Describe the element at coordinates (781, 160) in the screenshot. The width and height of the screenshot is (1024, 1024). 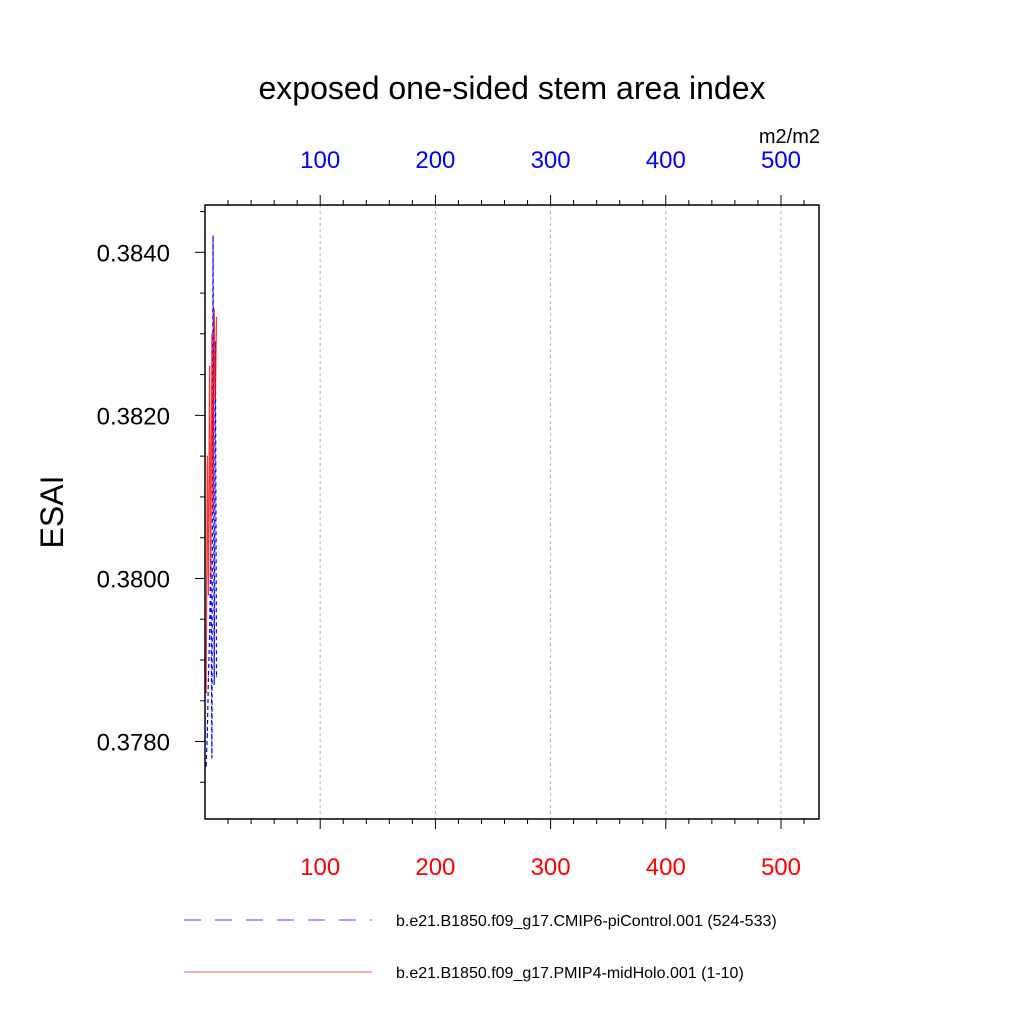
I see `x-top-tick-label: 500` at that location.